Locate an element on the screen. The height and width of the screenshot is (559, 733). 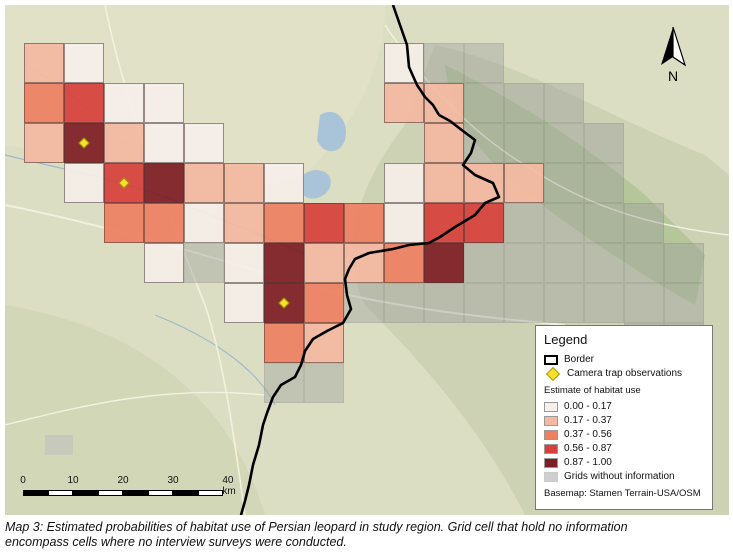
legend-border-row: Border is located at coordinates (624, 359).